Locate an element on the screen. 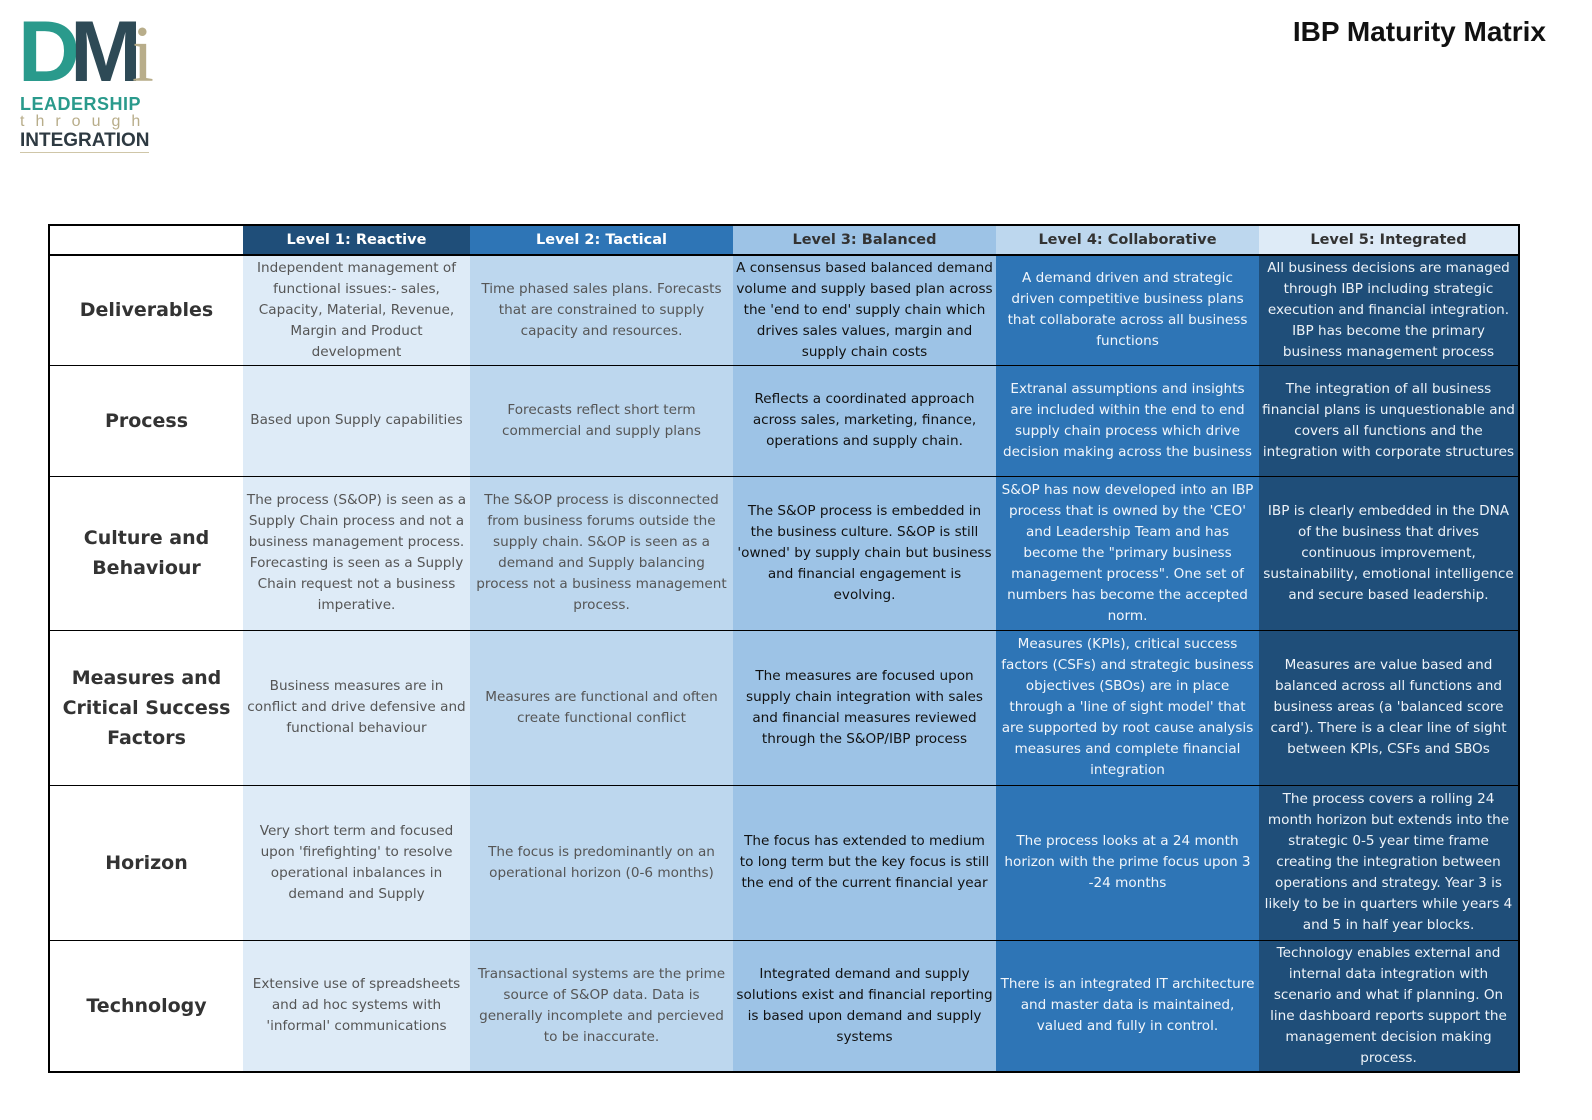 The width and height of the screenshot is (1592, 1120). logo-mark: DMi is located at coordinates (86, 52).